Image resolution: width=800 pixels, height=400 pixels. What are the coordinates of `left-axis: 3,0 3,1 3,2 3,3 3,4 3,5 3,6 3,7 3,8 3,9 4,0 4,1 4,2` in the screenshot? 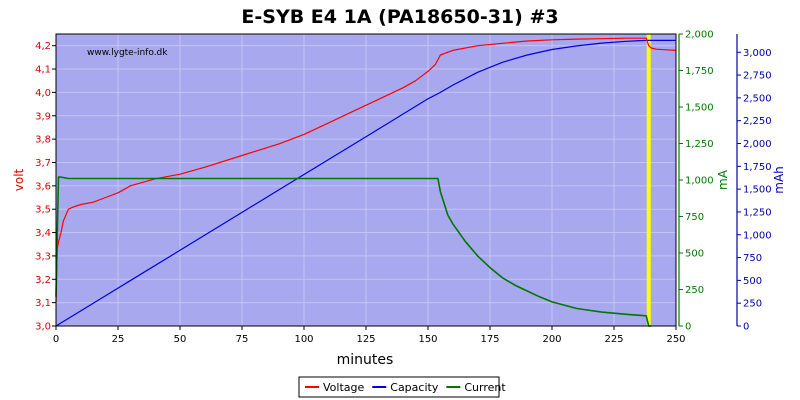 It's located at (45, 187).